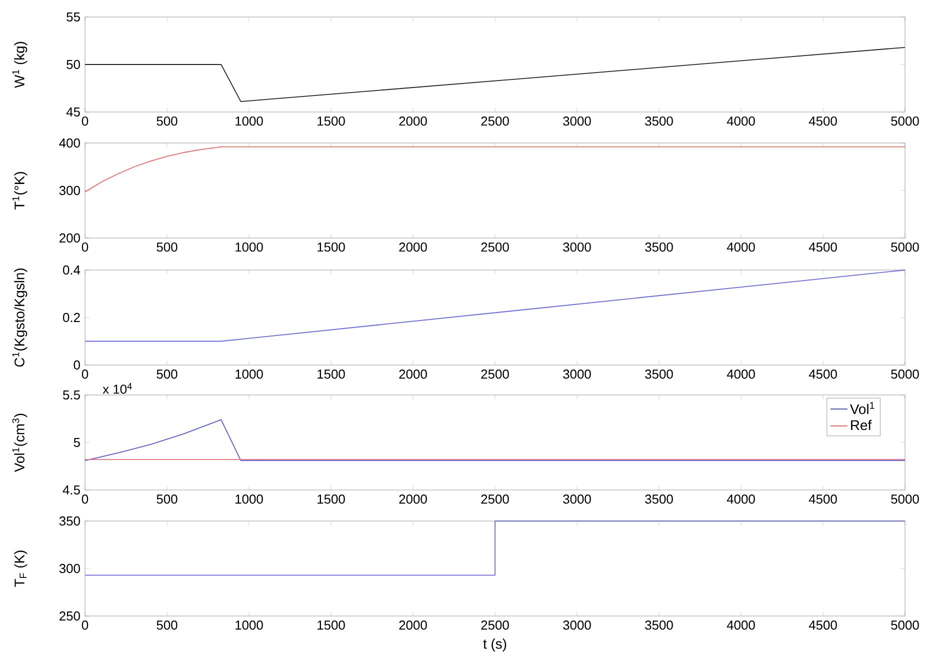 The width and height of the screenshot is (930, 668). I want to click on y-tick-label: 200, so click(70, 238).